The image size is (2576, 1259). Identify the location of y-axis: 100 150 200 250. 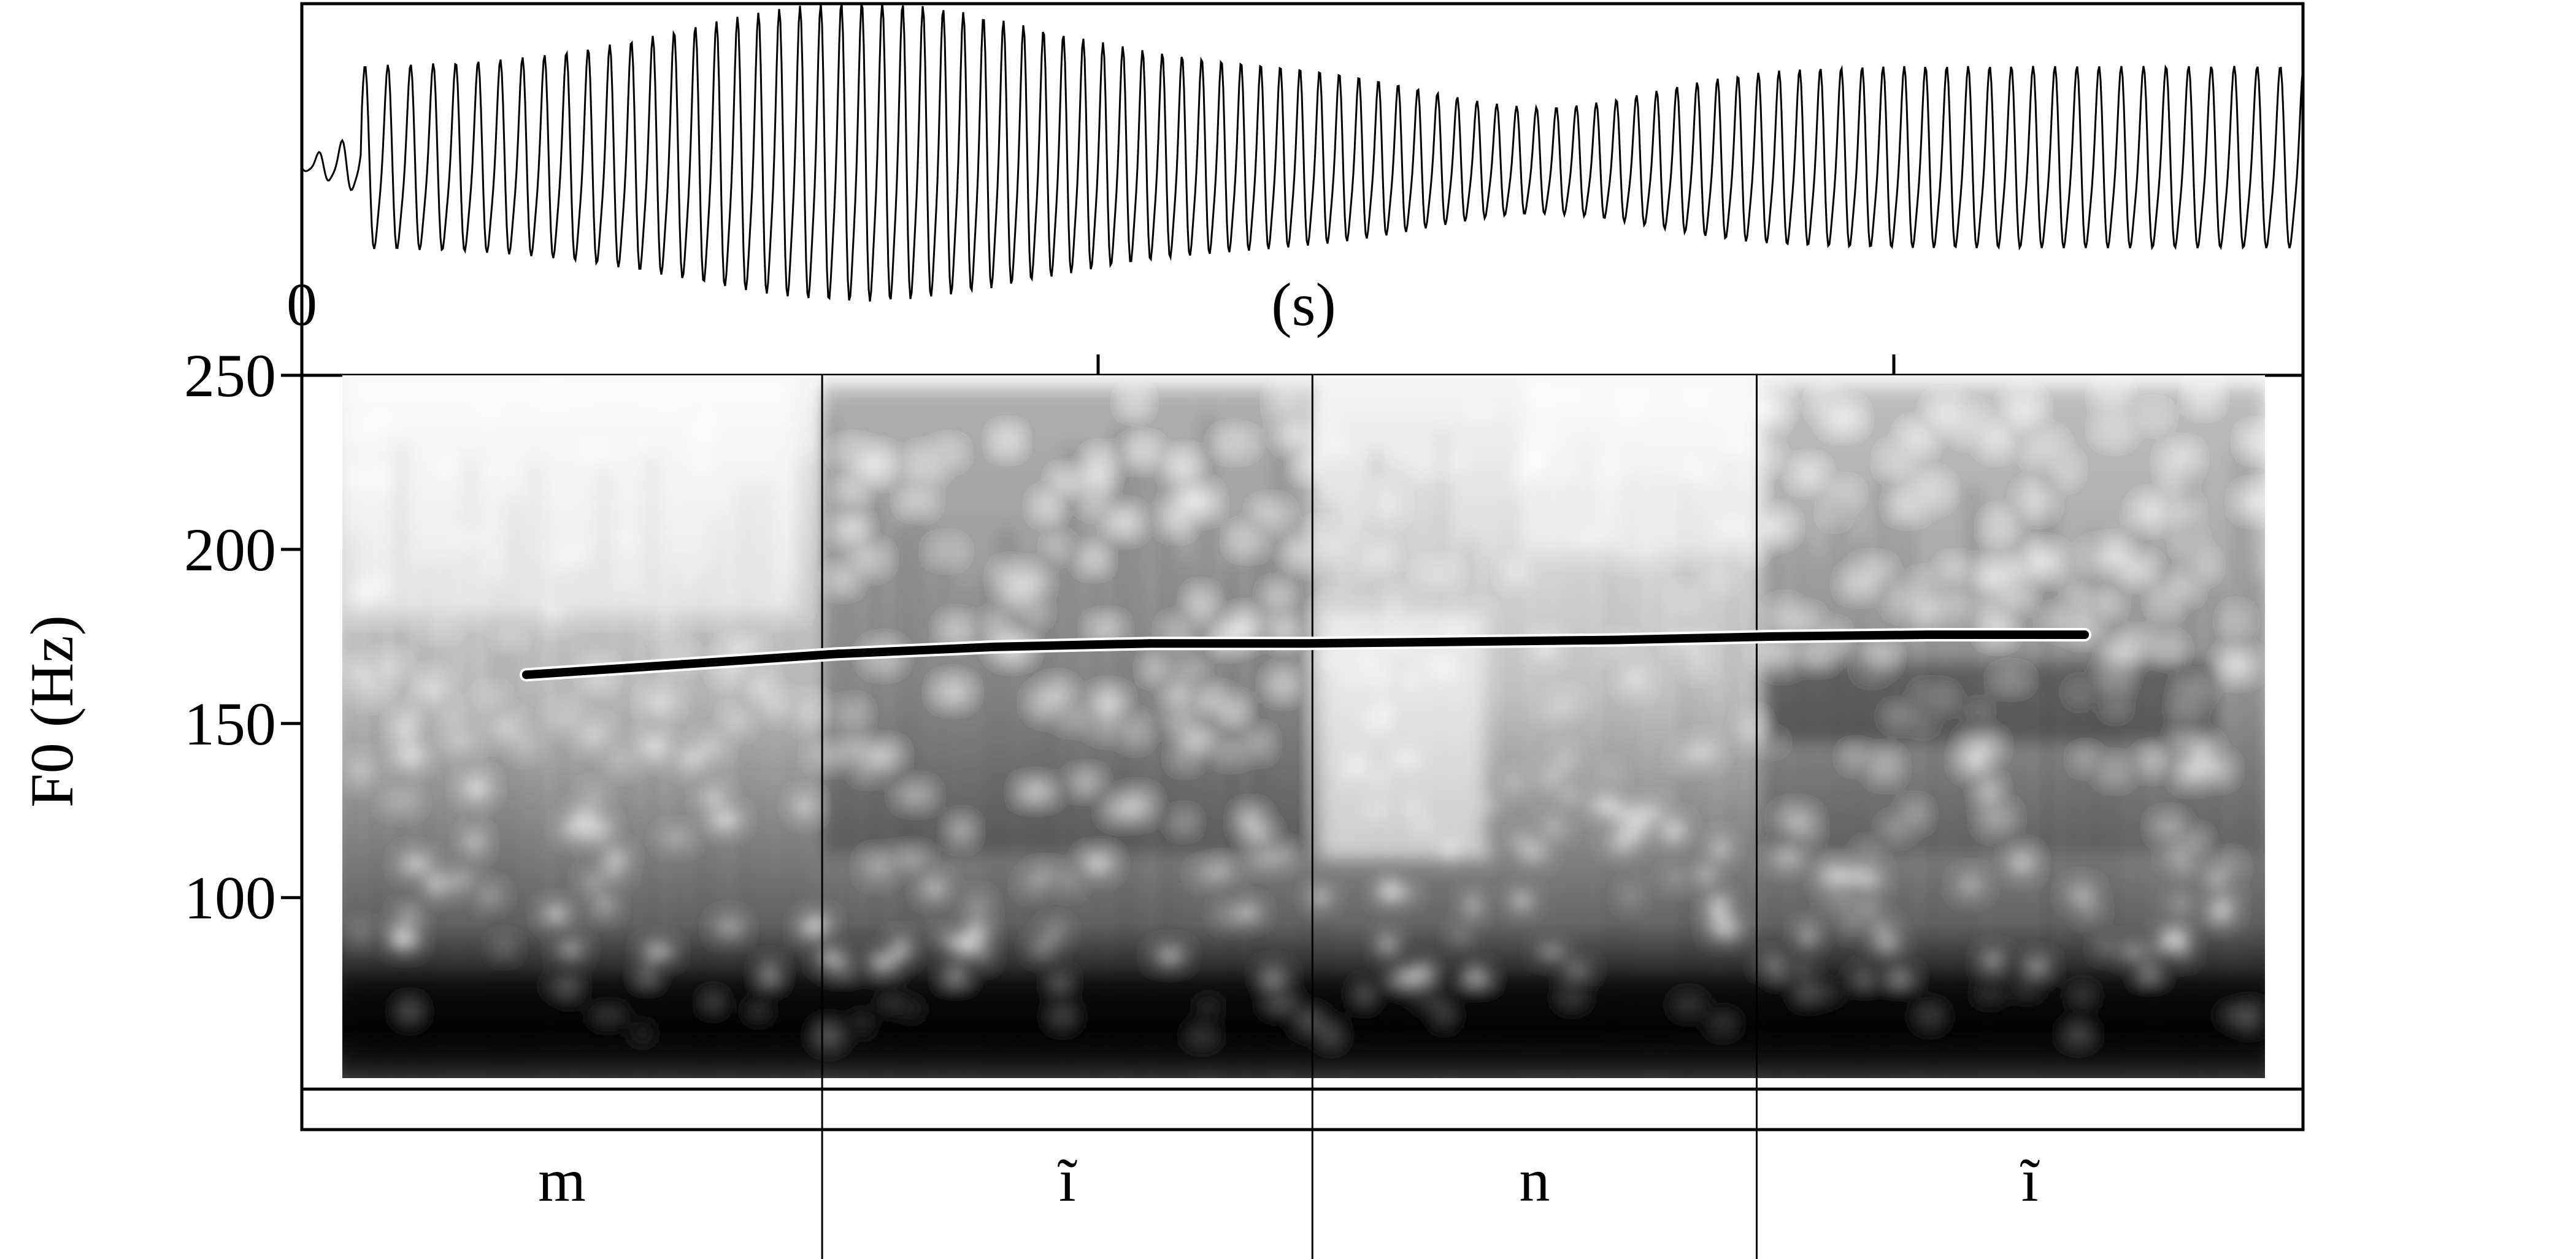
(243, 637).